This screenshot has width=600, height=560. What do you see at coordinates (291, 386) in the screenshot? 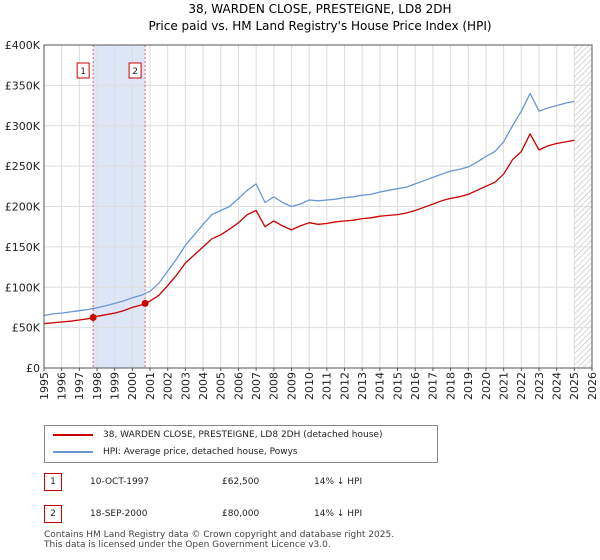
I see `x-tick-label: 2009` at bounding box center [291, 386].